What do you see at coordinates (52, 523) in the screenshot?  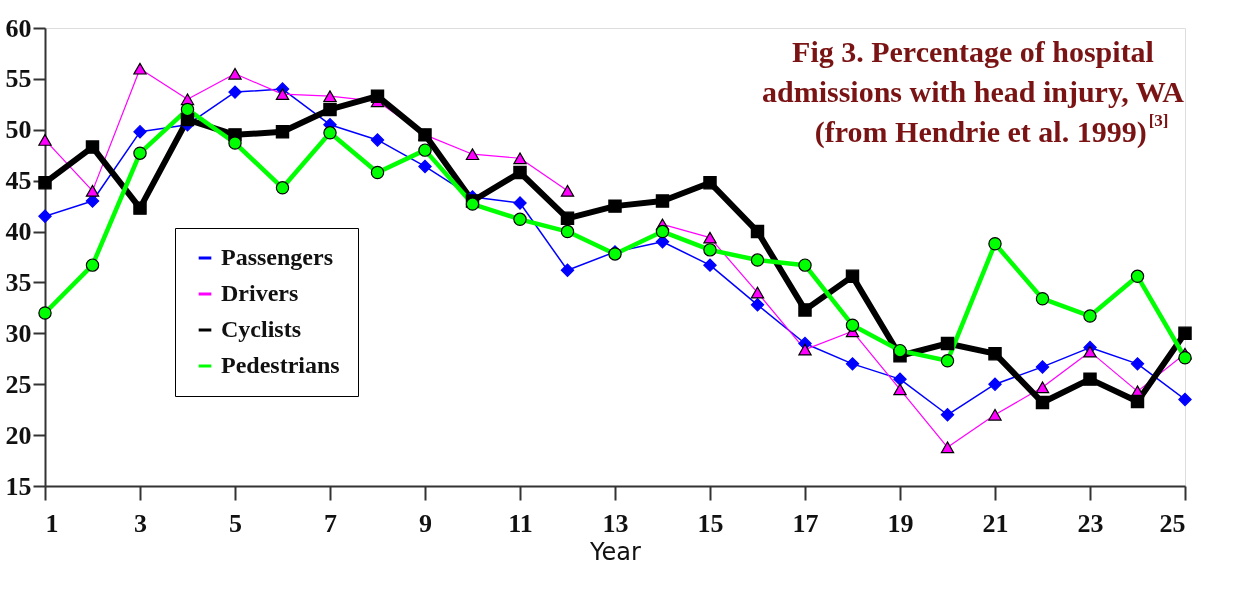 I see `x-tick-label: 1` at bounding box center [52, 523].